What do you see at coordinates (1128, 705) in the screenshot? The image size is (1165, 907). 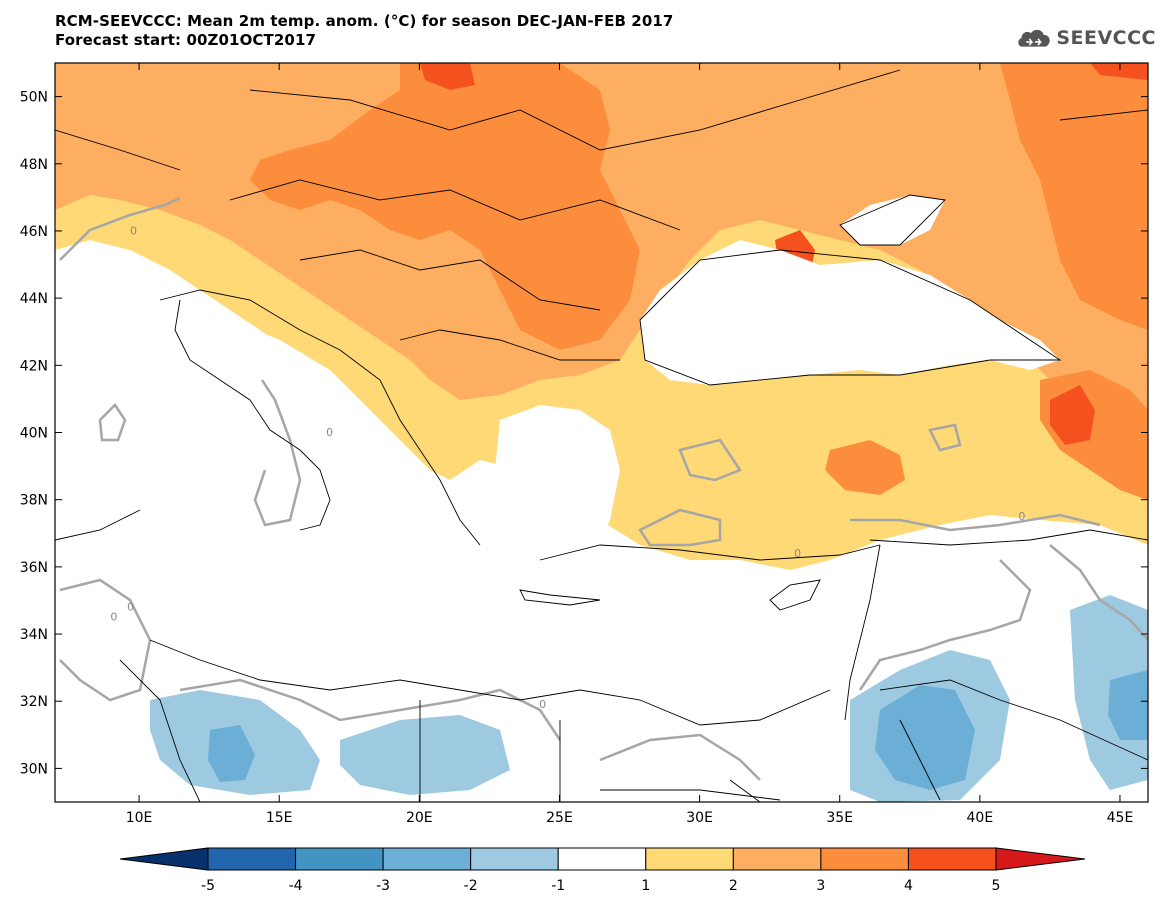 I see `anomaly-band-neg-2-3-arabia` at bounding box center [1128, 705].